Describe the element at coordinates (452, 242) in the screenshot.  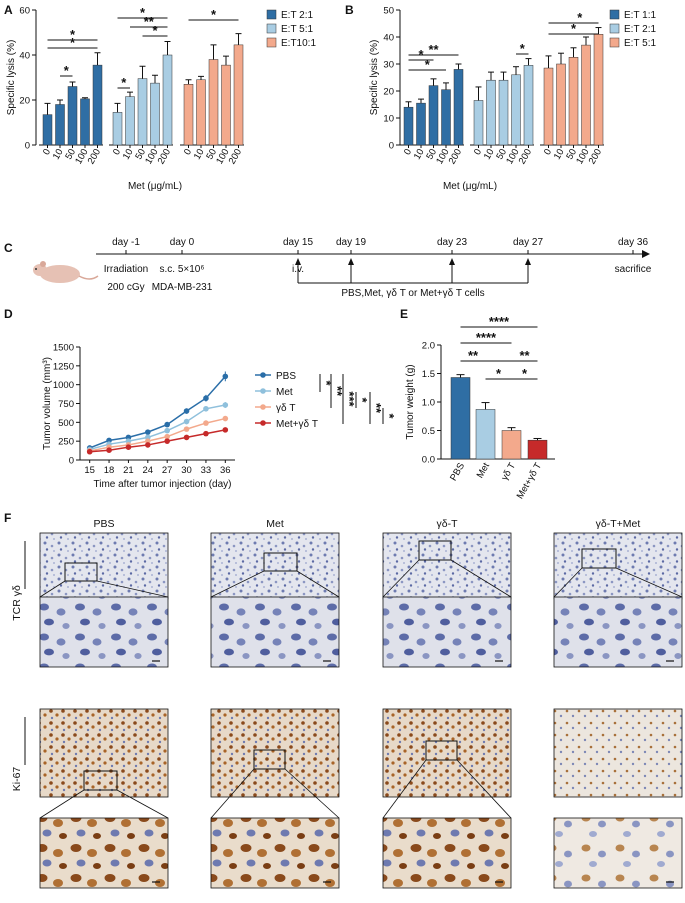
I see `schedule-day-label: day 23` at that location.